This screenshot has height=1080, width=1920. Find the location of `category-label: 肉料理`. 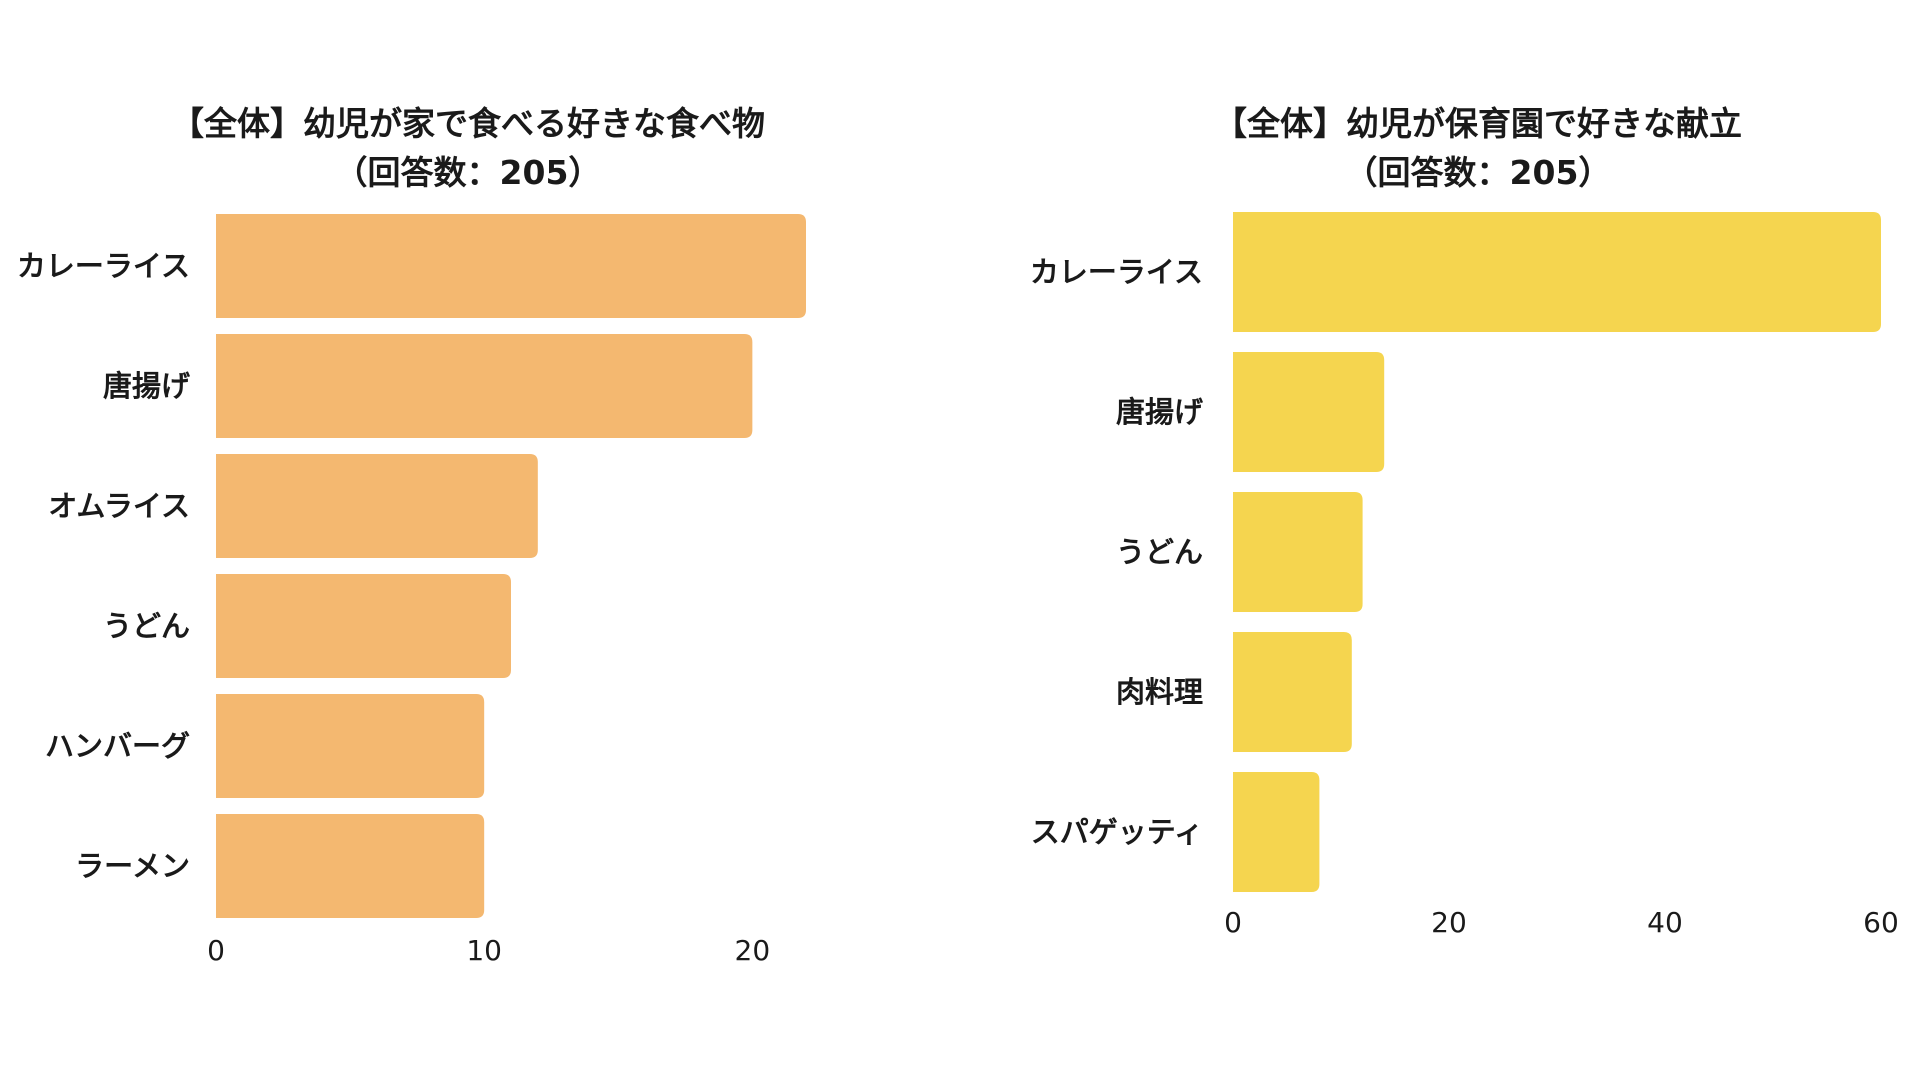

category-label: 肉料理 is located at coordinates (1159, 692).